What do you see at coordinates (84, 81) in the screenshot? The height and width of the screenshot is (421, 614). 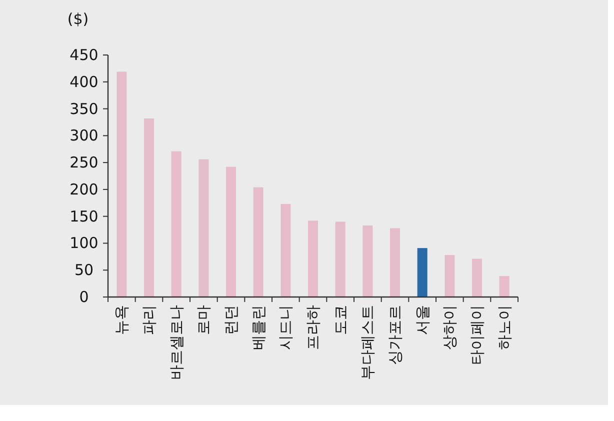 I see `y-tick-label: 400` at bounding box center [84, 81].